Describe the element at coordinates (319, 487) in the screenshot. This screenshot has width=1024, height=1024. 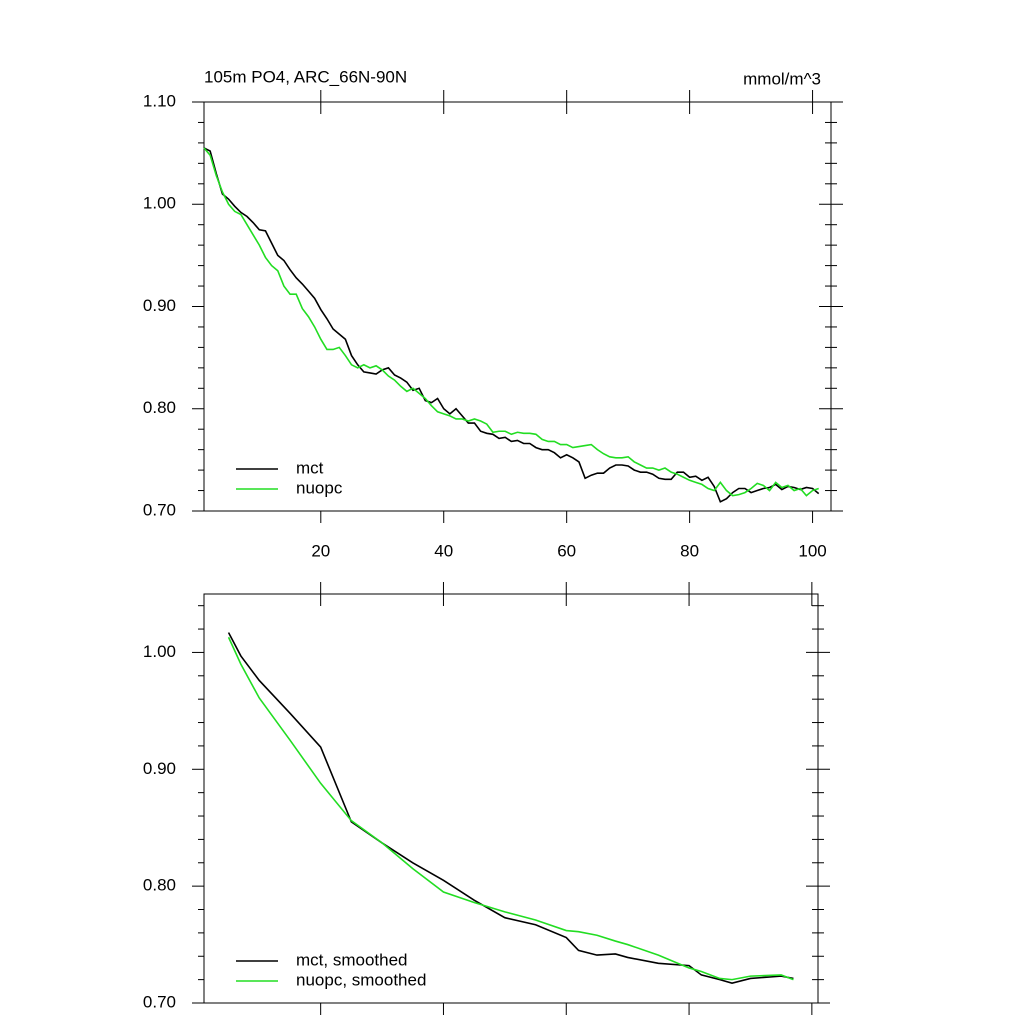
I see `legend-label: nuopc` at that location.